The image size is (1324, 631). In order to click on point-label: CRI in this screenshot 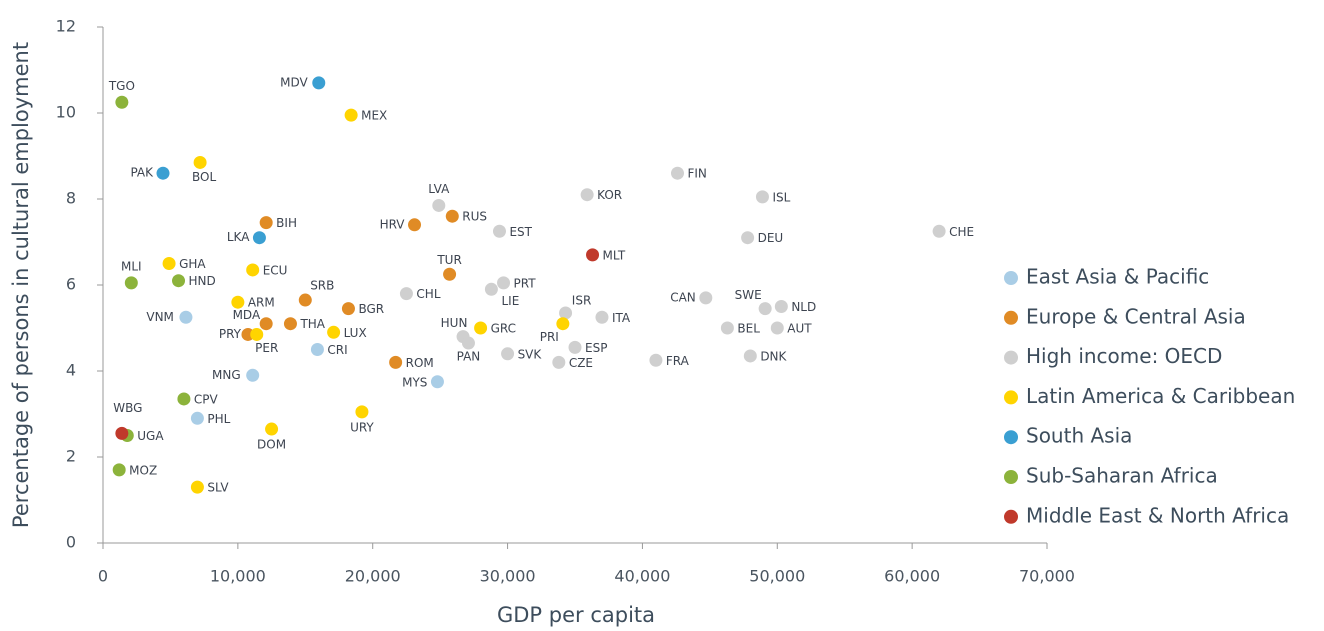, I will do `click(337, 350)`.